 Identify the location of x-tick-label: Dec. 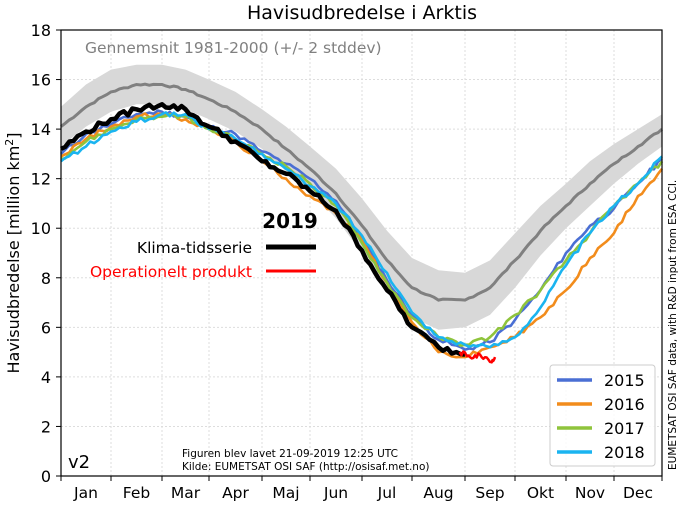
(638, 493).